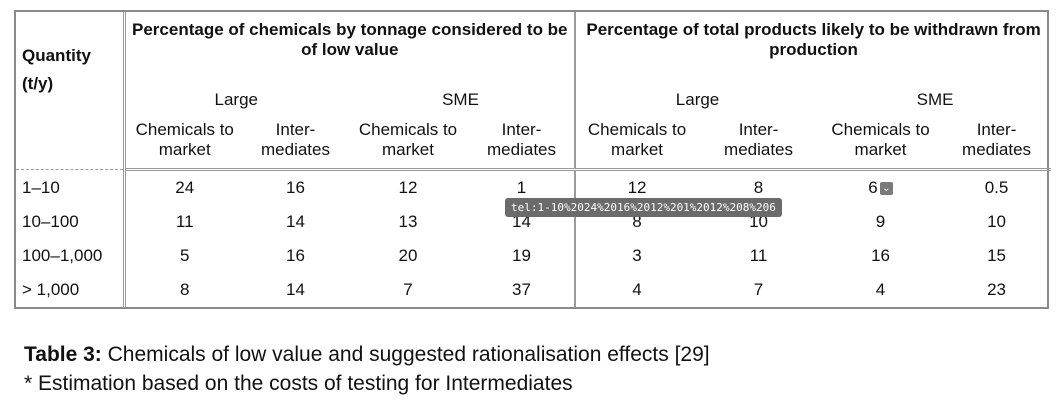 The width and height of the screenshot is (1061, 401). What do you see at coordinates (996, 289) in the screenshot?
I see `table-cell: 23` at bounding box center [996, 289].